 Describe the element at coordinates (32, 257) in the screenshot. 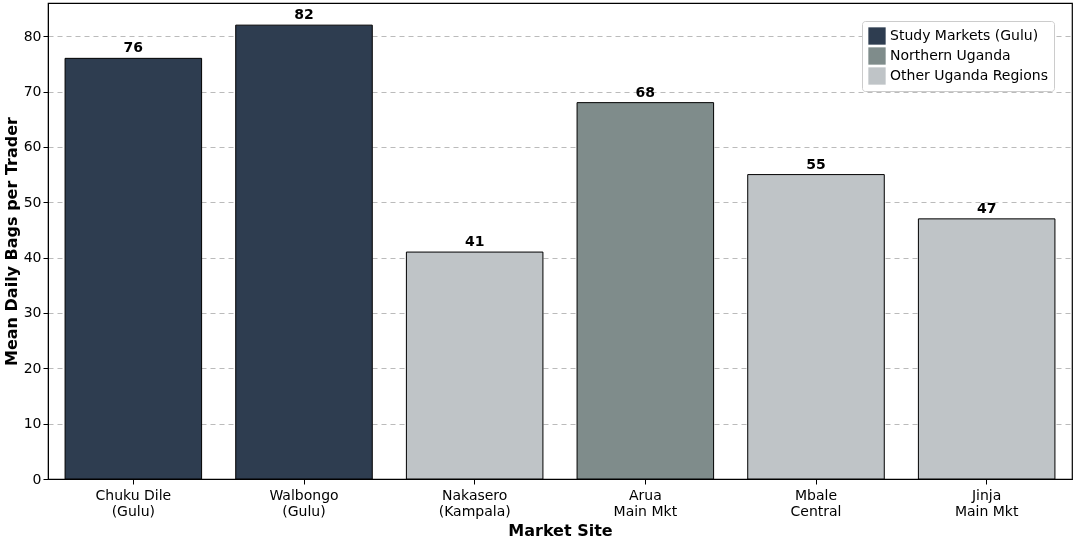

I see `y-tick-label: 40` at that location.